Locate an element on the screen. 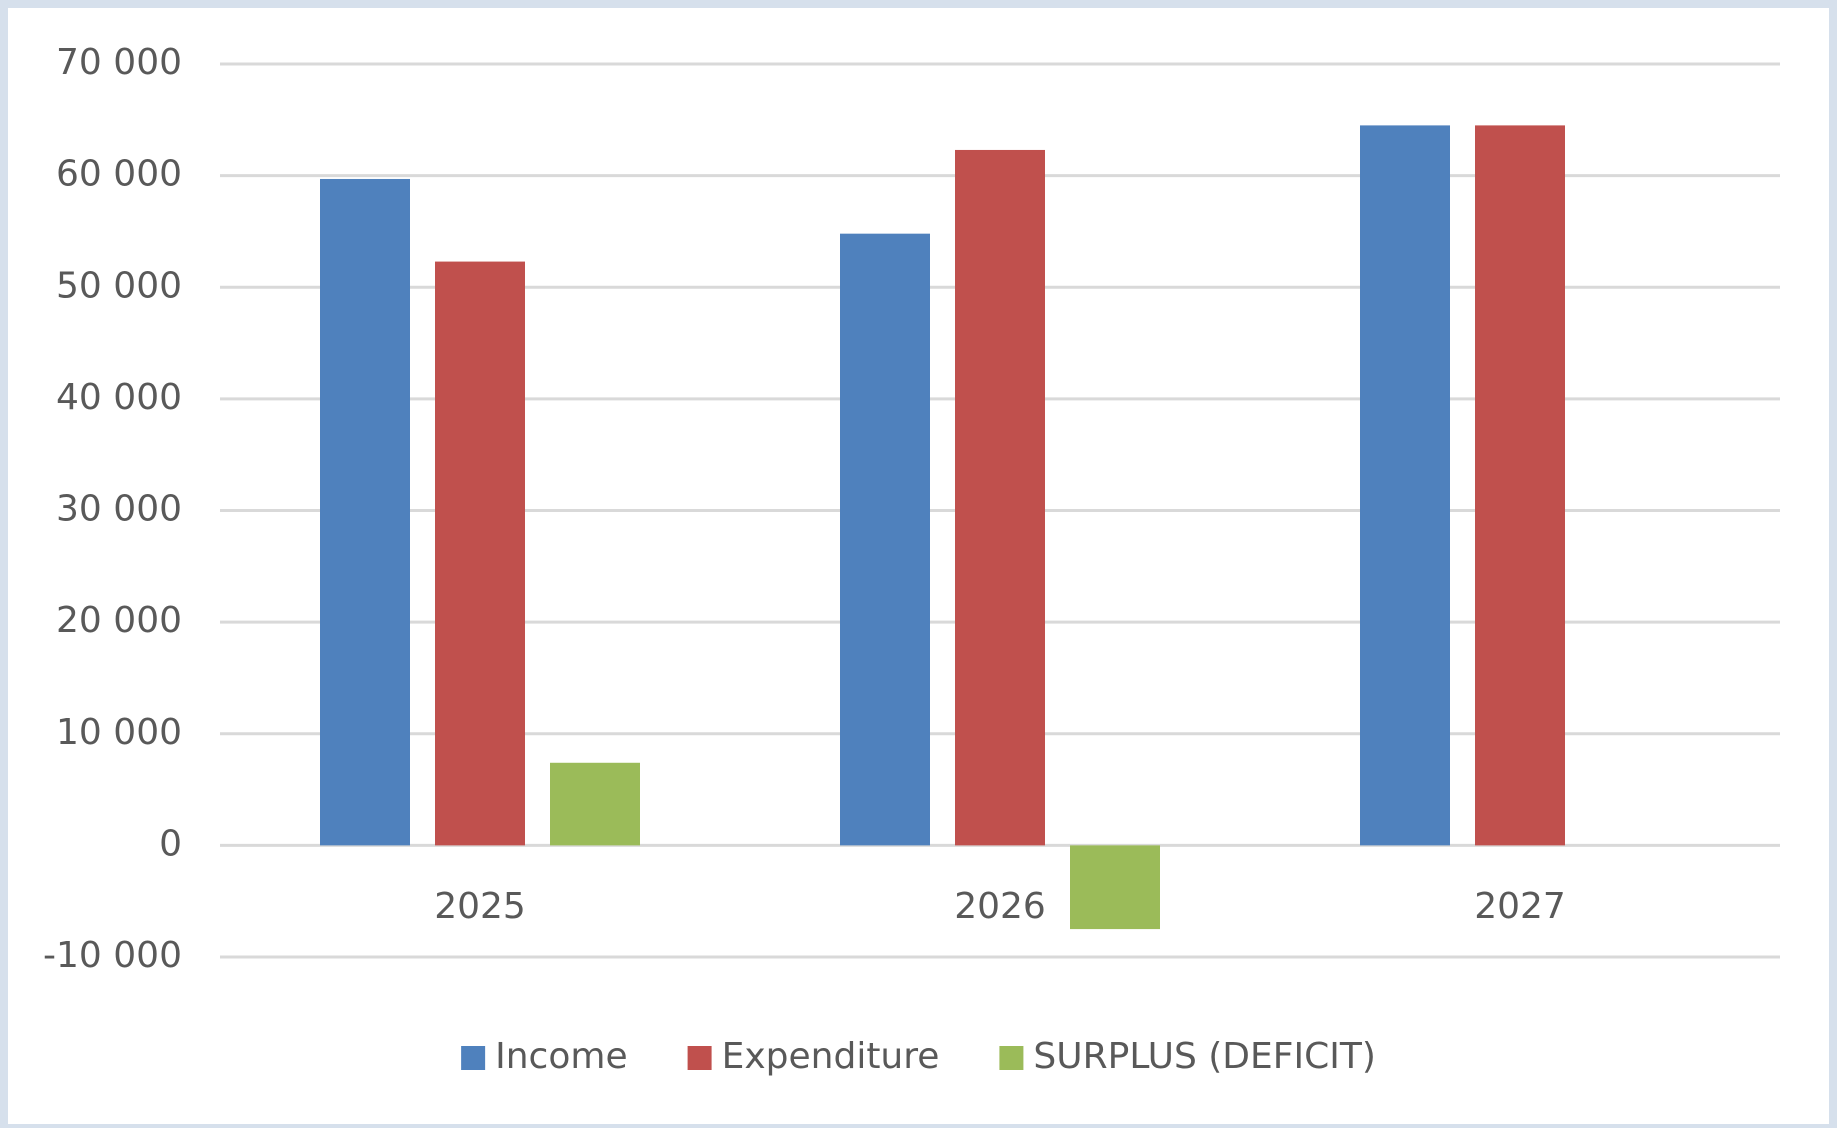 The image size is (1837, 1128). legend-label: SURPLUS (DEFICIT) is located at coordinates (1204, 1056).